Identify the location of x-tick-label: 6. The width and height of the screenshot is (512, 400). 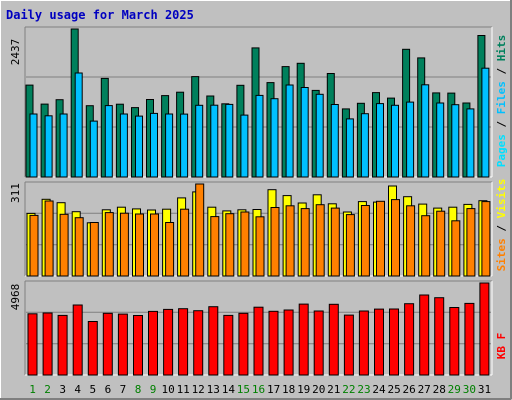
(108, 389).